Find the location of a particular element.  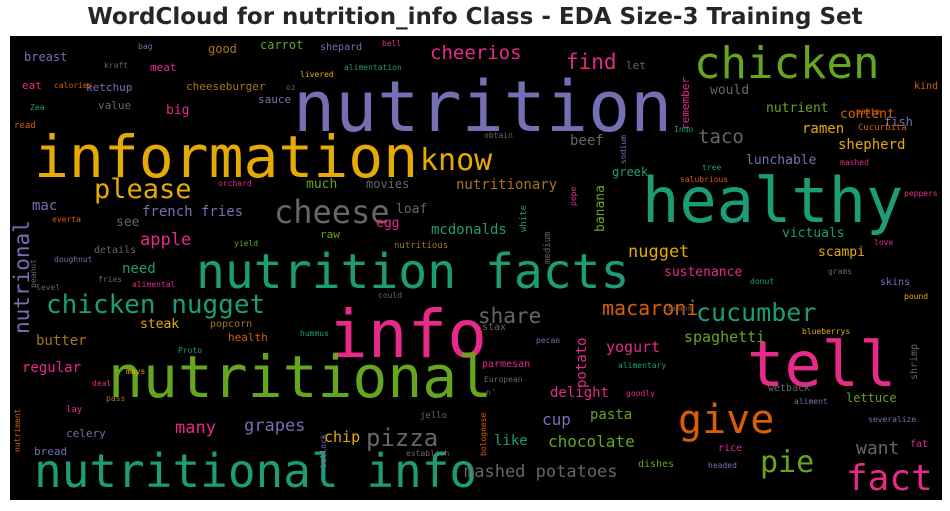

word-good: good is located at coordinates (222, 49).